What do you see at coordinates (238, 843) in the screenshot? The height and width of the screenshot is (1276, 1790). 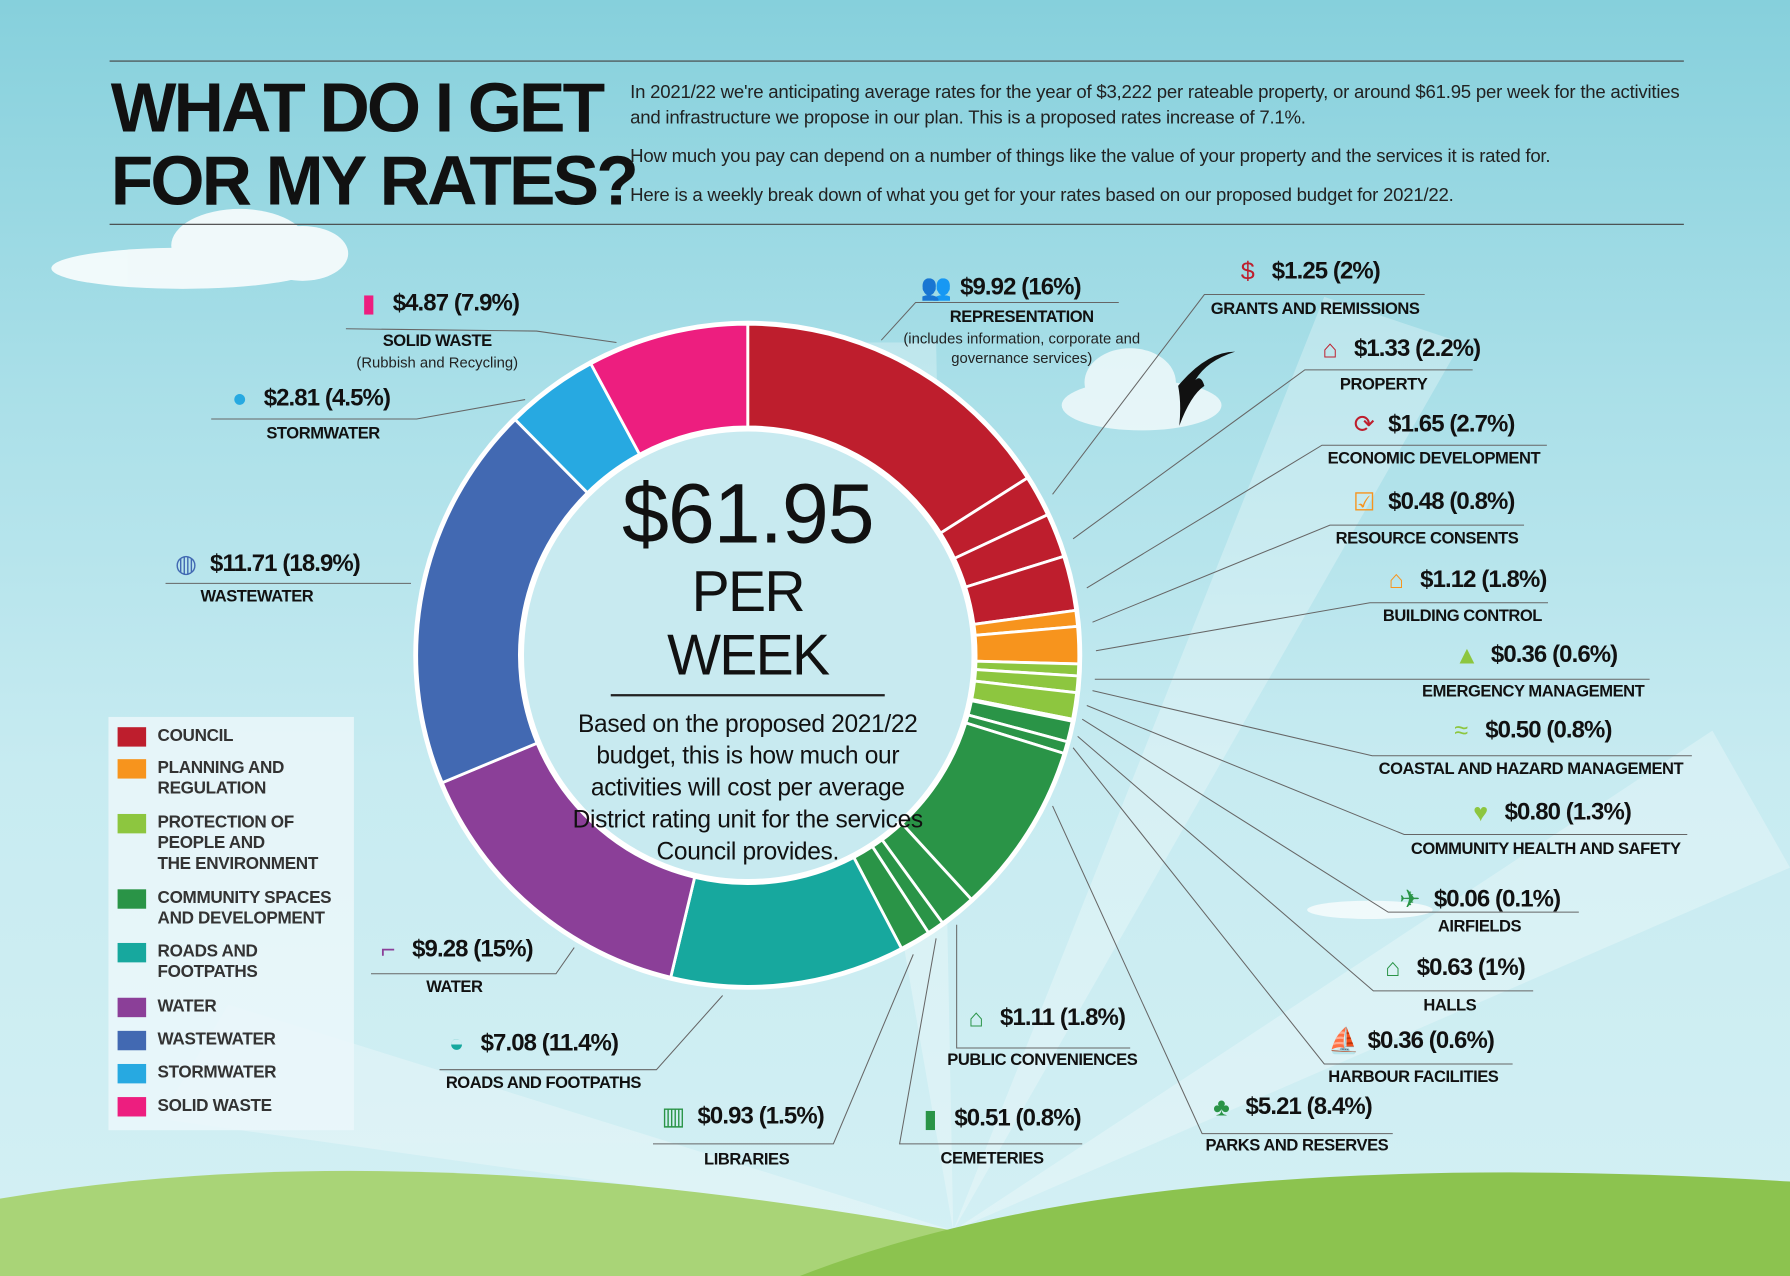 I see `legend-label: PROTECTION OF PEOPLE AND THE ENVIRONMENT` at bounding box center [238, 843].